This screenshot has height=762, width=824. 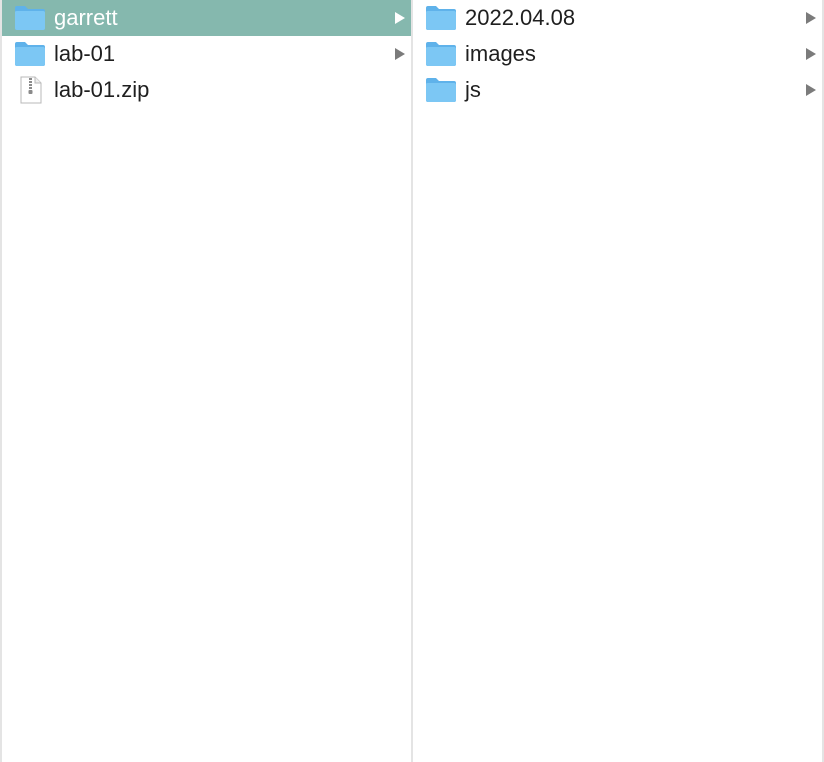 I want to click on zip-file-icon, so click(x=31, y=90).